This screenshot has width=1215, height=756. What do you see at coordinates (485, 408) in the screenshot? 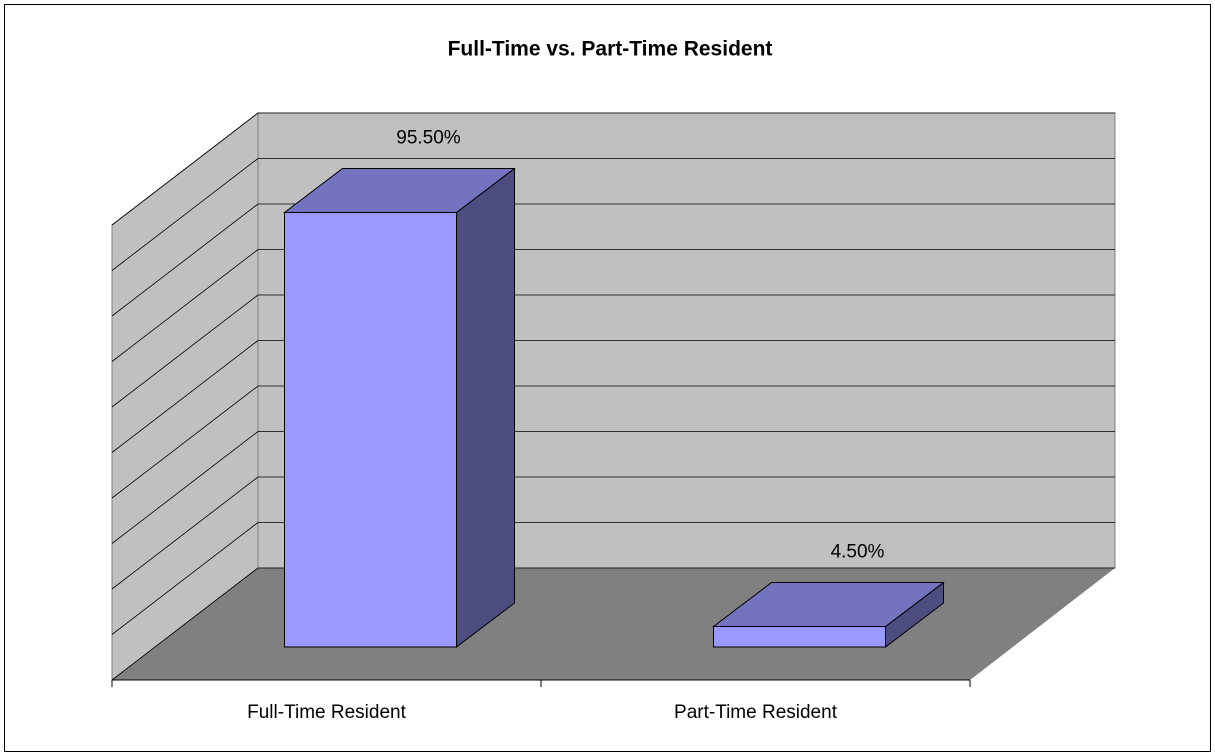
I see `bar-side` at bounding box center [485, 408].